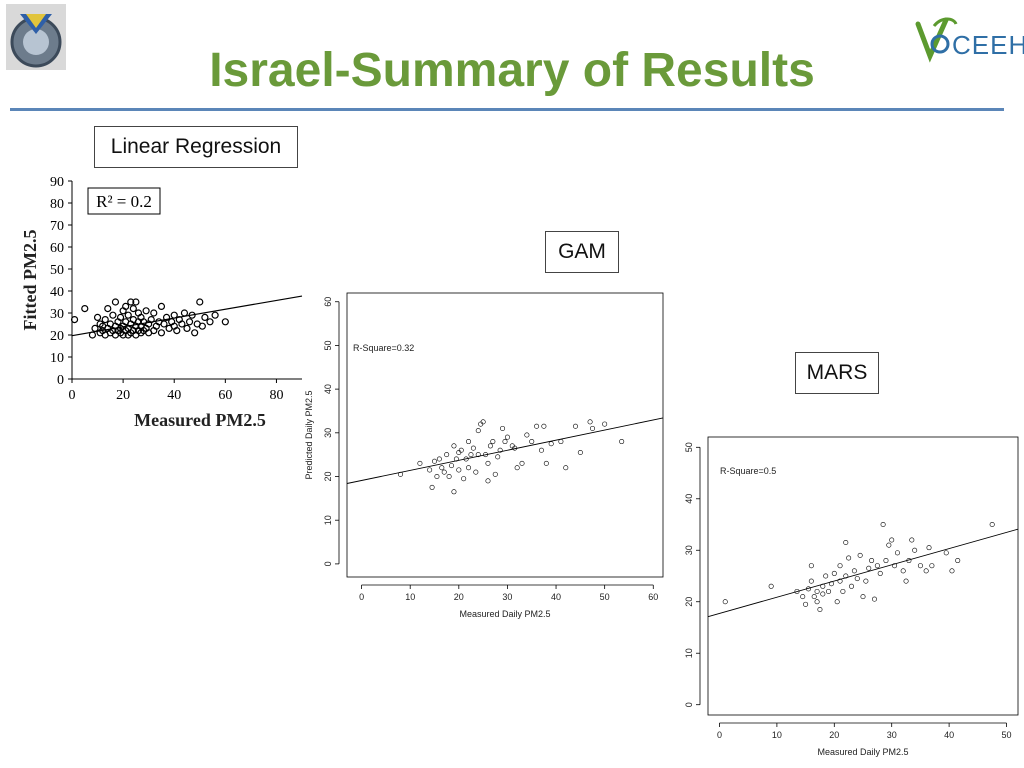  Describe the element at coordinates (57, 292) in the screenshot. I see `chart1-y-tick-label: 40` at that location.